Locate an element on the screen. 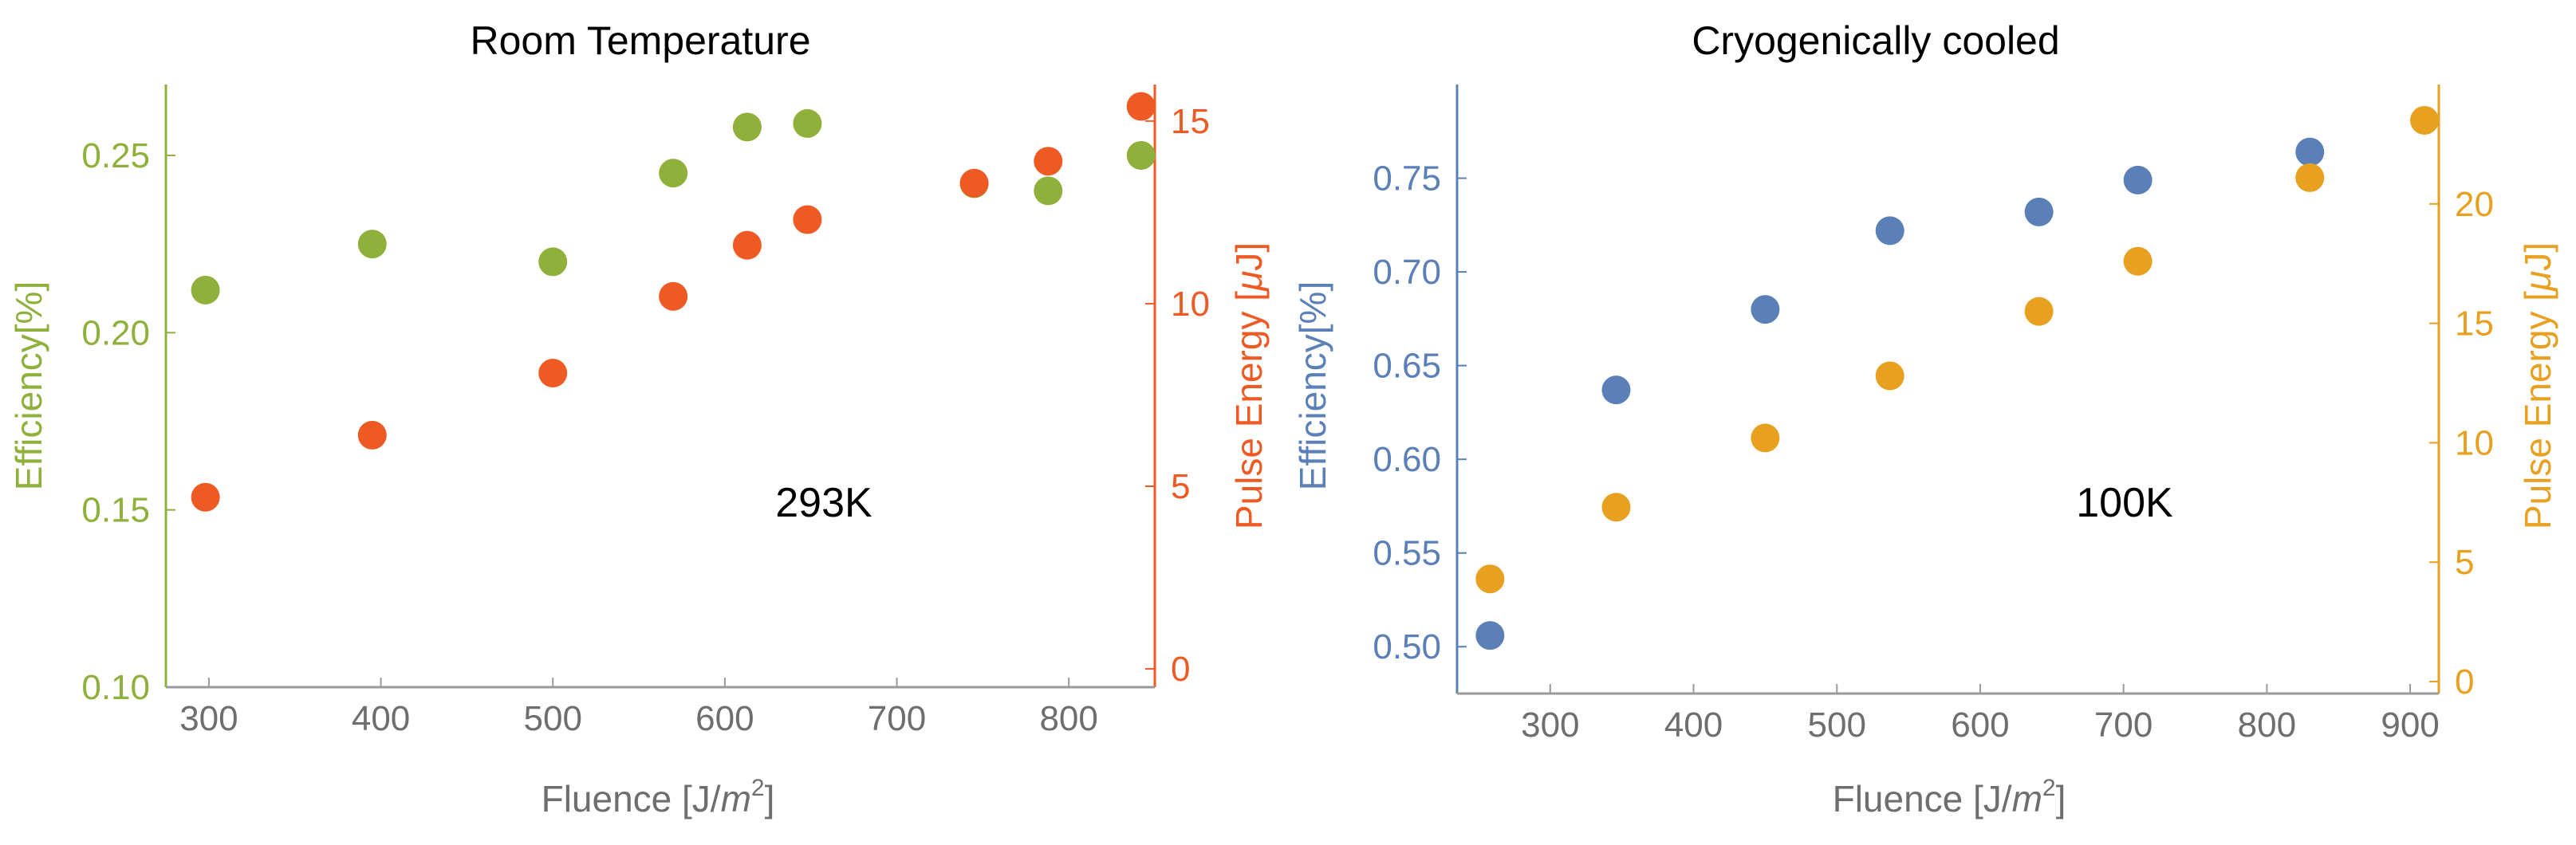 Image resolution: width=2576 pixels, height=845 pixels. left-y-tick-label: 0.10 is located at coordinates (115, 687).